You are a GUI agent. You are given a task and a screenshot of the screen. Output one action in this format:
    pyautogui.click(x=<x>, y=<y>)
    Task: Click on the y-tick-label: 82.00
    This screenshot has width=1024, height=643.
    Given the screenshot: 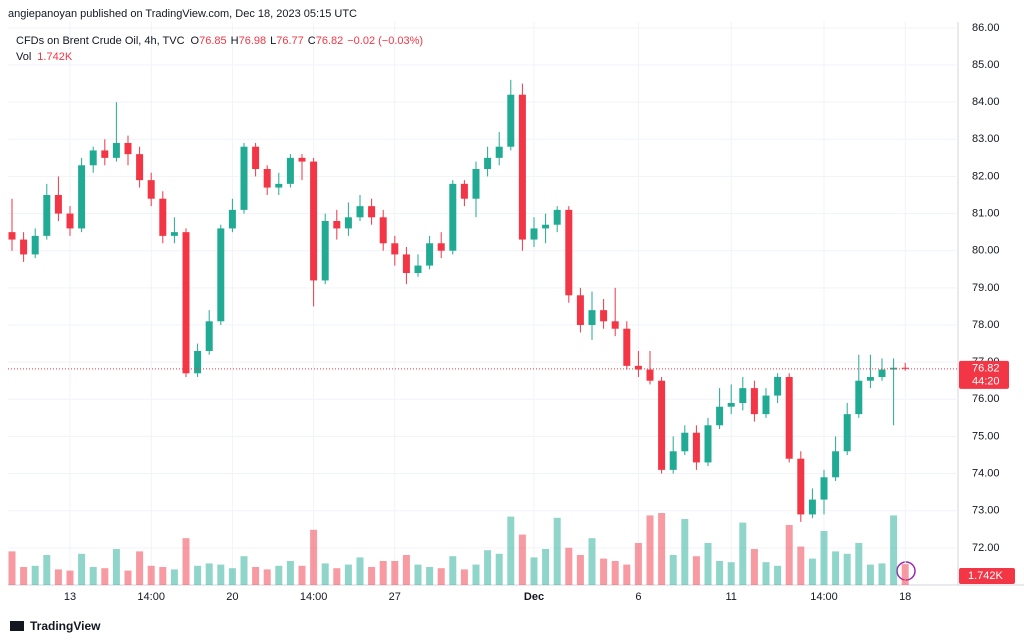 What is the action you would take?
    pyautogui.click(x=986, y=176)
    